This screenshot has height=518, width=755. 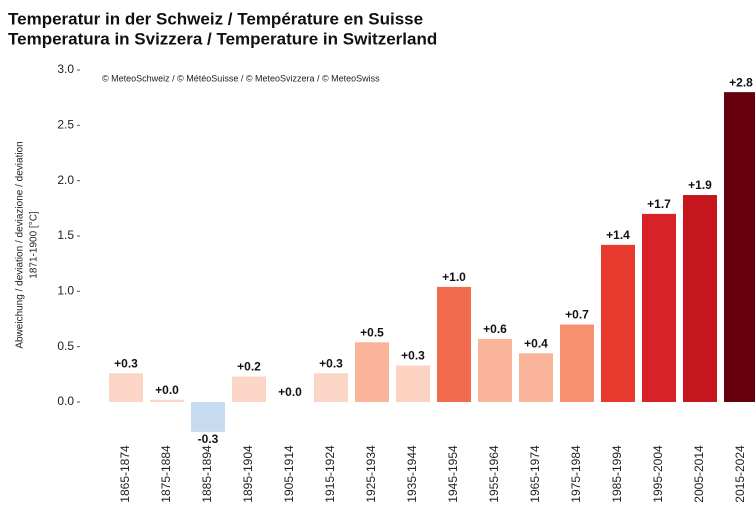 I want to click on value-label: +1.0, so click(x=454, y=277).